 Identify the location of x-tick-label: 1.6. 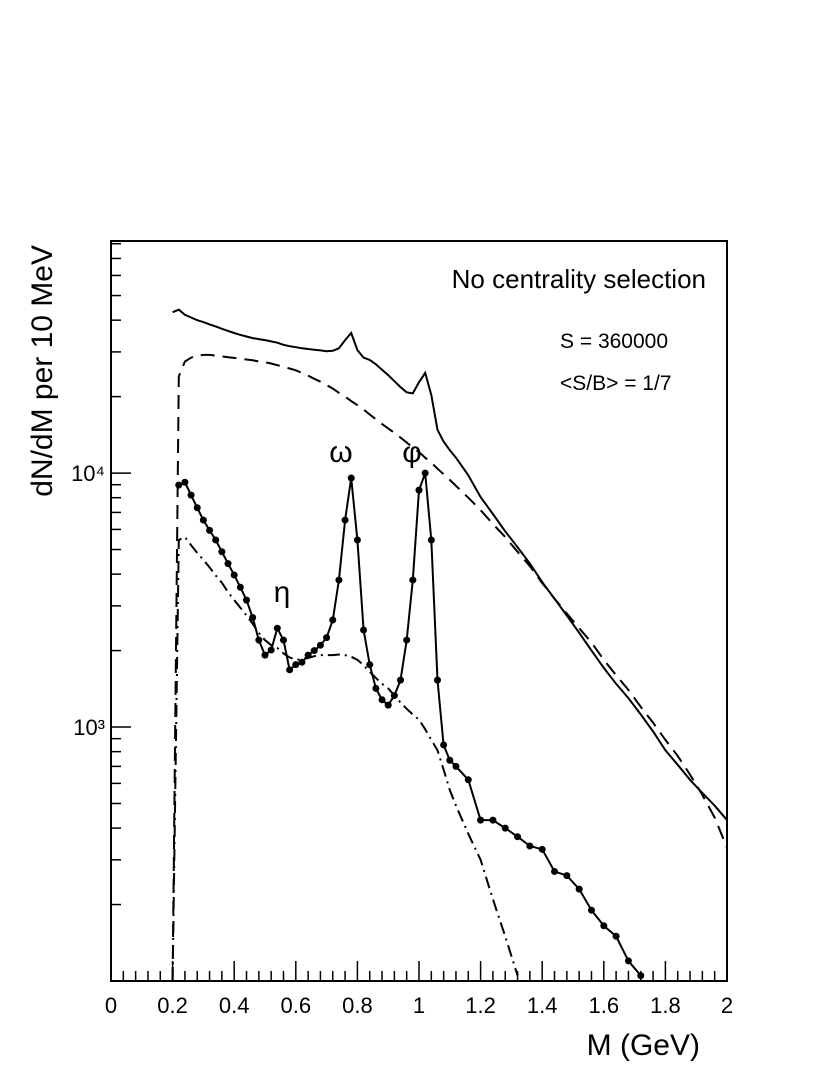
(604, 1005).